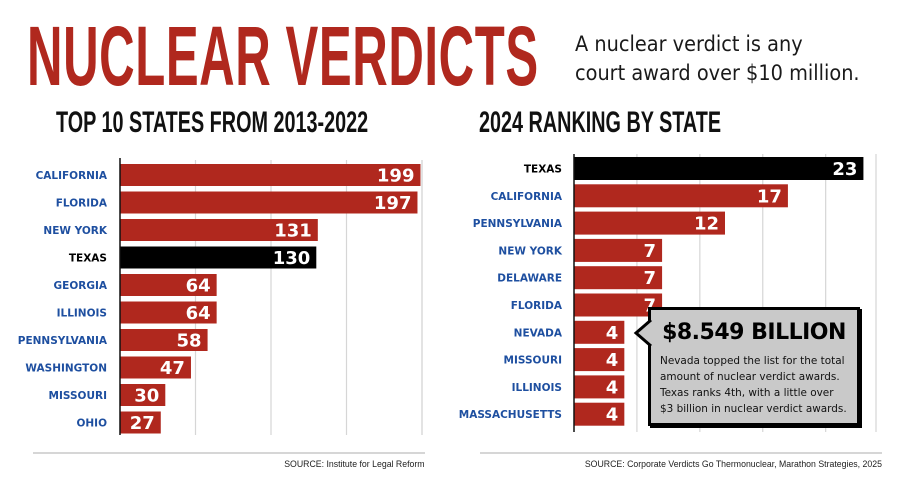  I want to click on tagline-line-2: court award over $10 million., so click(717, 73).